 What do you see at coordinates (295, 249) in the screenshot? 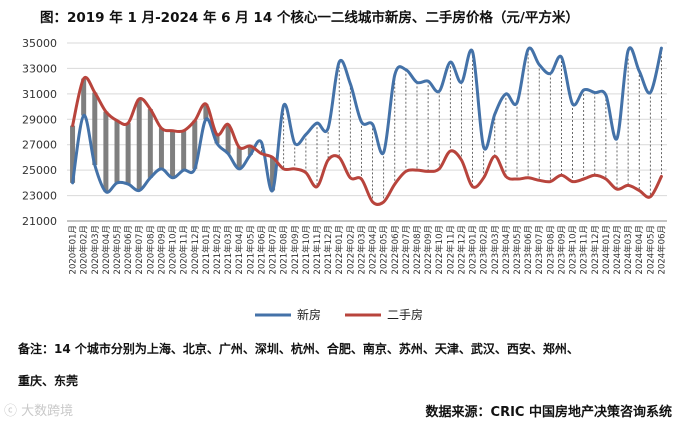
I see `x-tick-label: 2021年09月` at bounding box center [295, 249].